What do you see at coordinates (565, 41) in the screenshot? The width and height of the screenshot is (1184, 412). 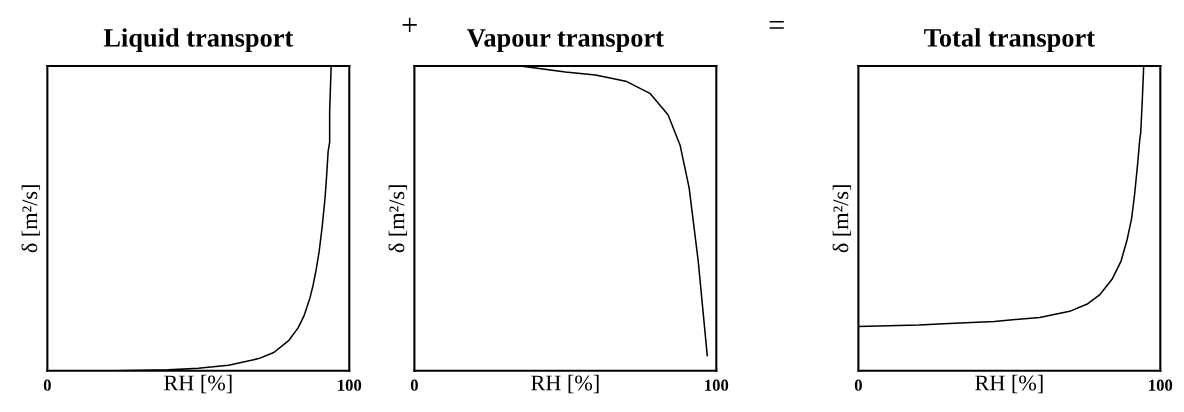 I see `chart-title: Vapour transport` at bounding box center [565, 41].